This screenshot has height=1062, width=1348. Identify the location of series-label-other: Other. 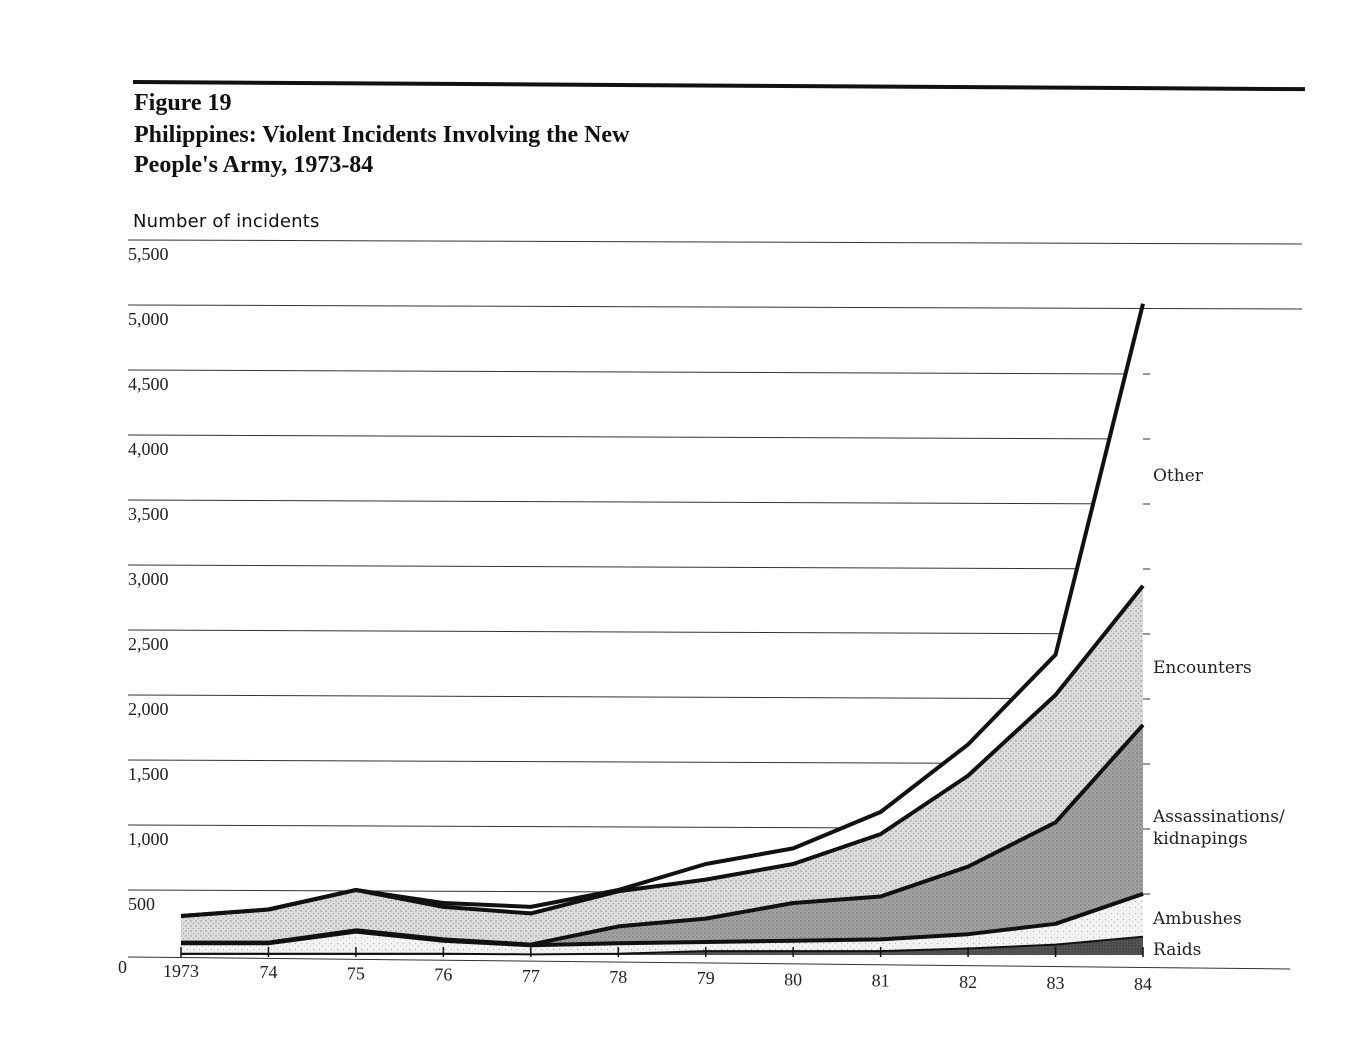
(1178, 476).